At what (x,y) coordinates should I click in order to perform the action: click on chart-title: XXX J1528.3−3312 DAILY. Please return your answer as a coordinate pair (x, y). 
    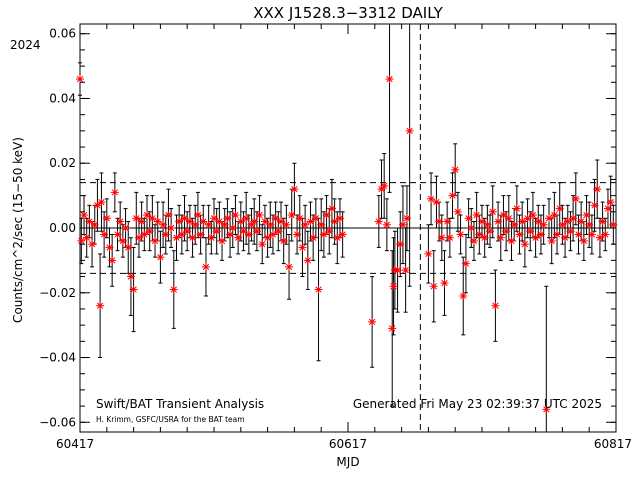
    Looking at the image, I should click on (348, 13).